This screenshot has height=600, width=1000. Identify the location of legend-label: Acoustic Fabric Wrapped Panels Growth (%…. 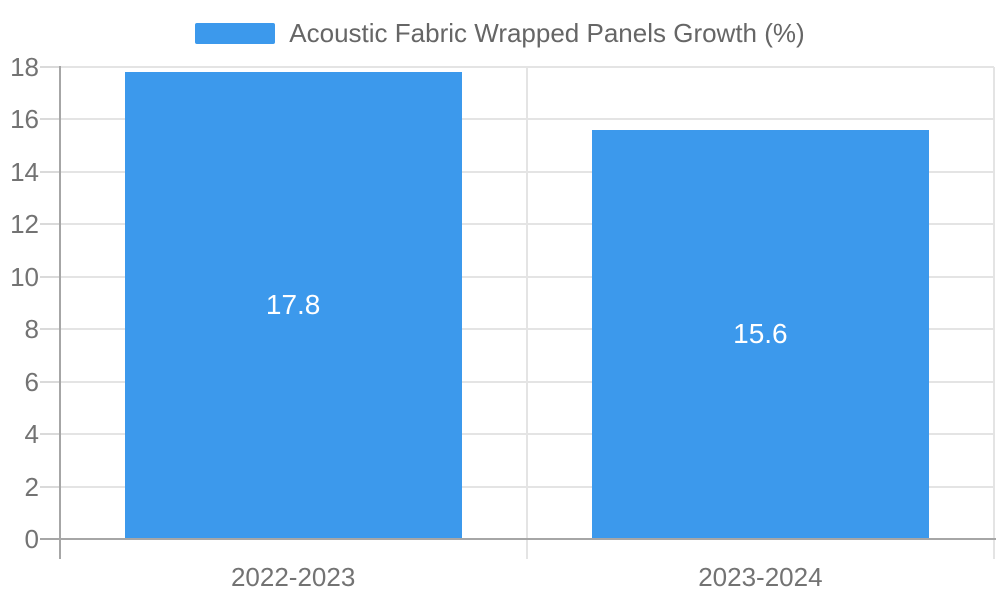
(547, 33).